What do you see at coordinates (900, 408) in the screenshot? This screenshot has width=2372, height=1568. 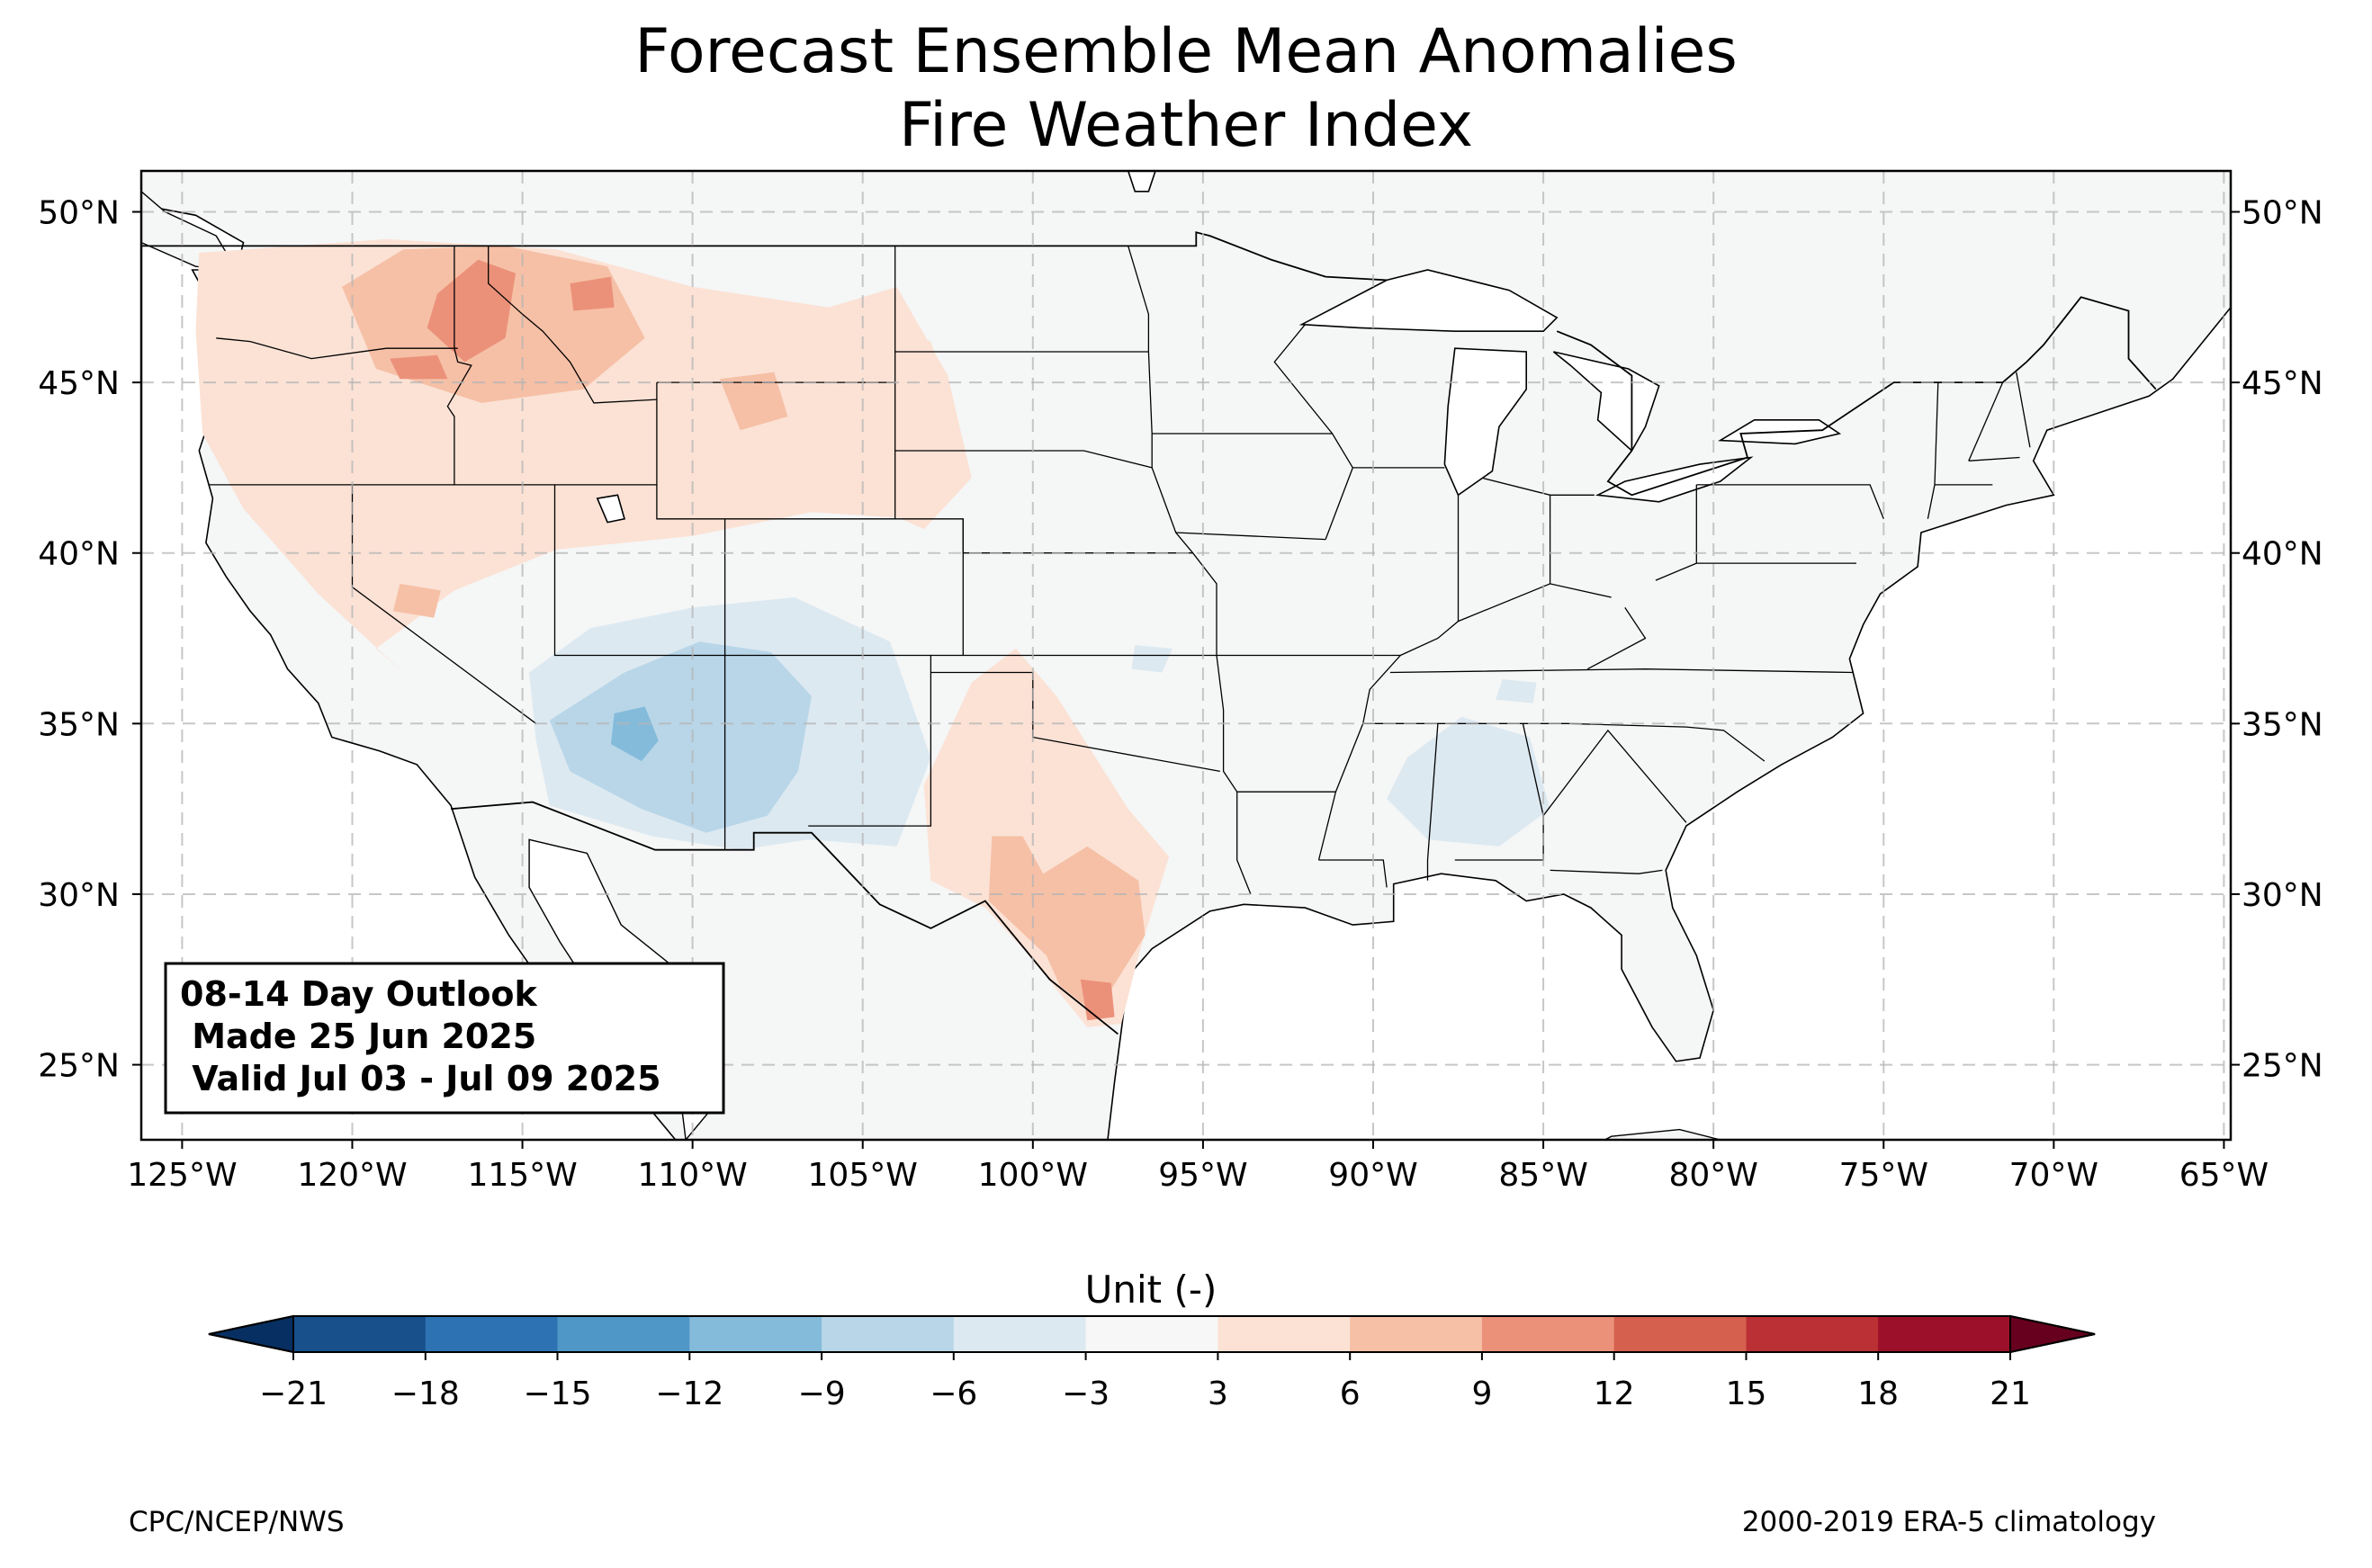 I see `anomaly-region-plains-light` at bounding box center [900, 408].